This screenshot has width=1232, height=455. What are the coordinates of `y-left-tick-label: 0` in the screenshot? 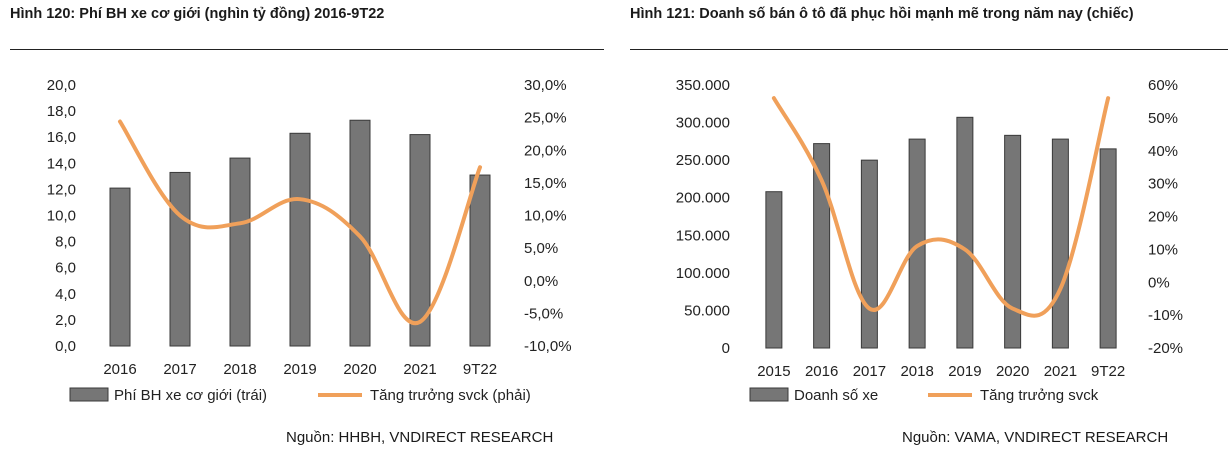 It's located at (726, 348).